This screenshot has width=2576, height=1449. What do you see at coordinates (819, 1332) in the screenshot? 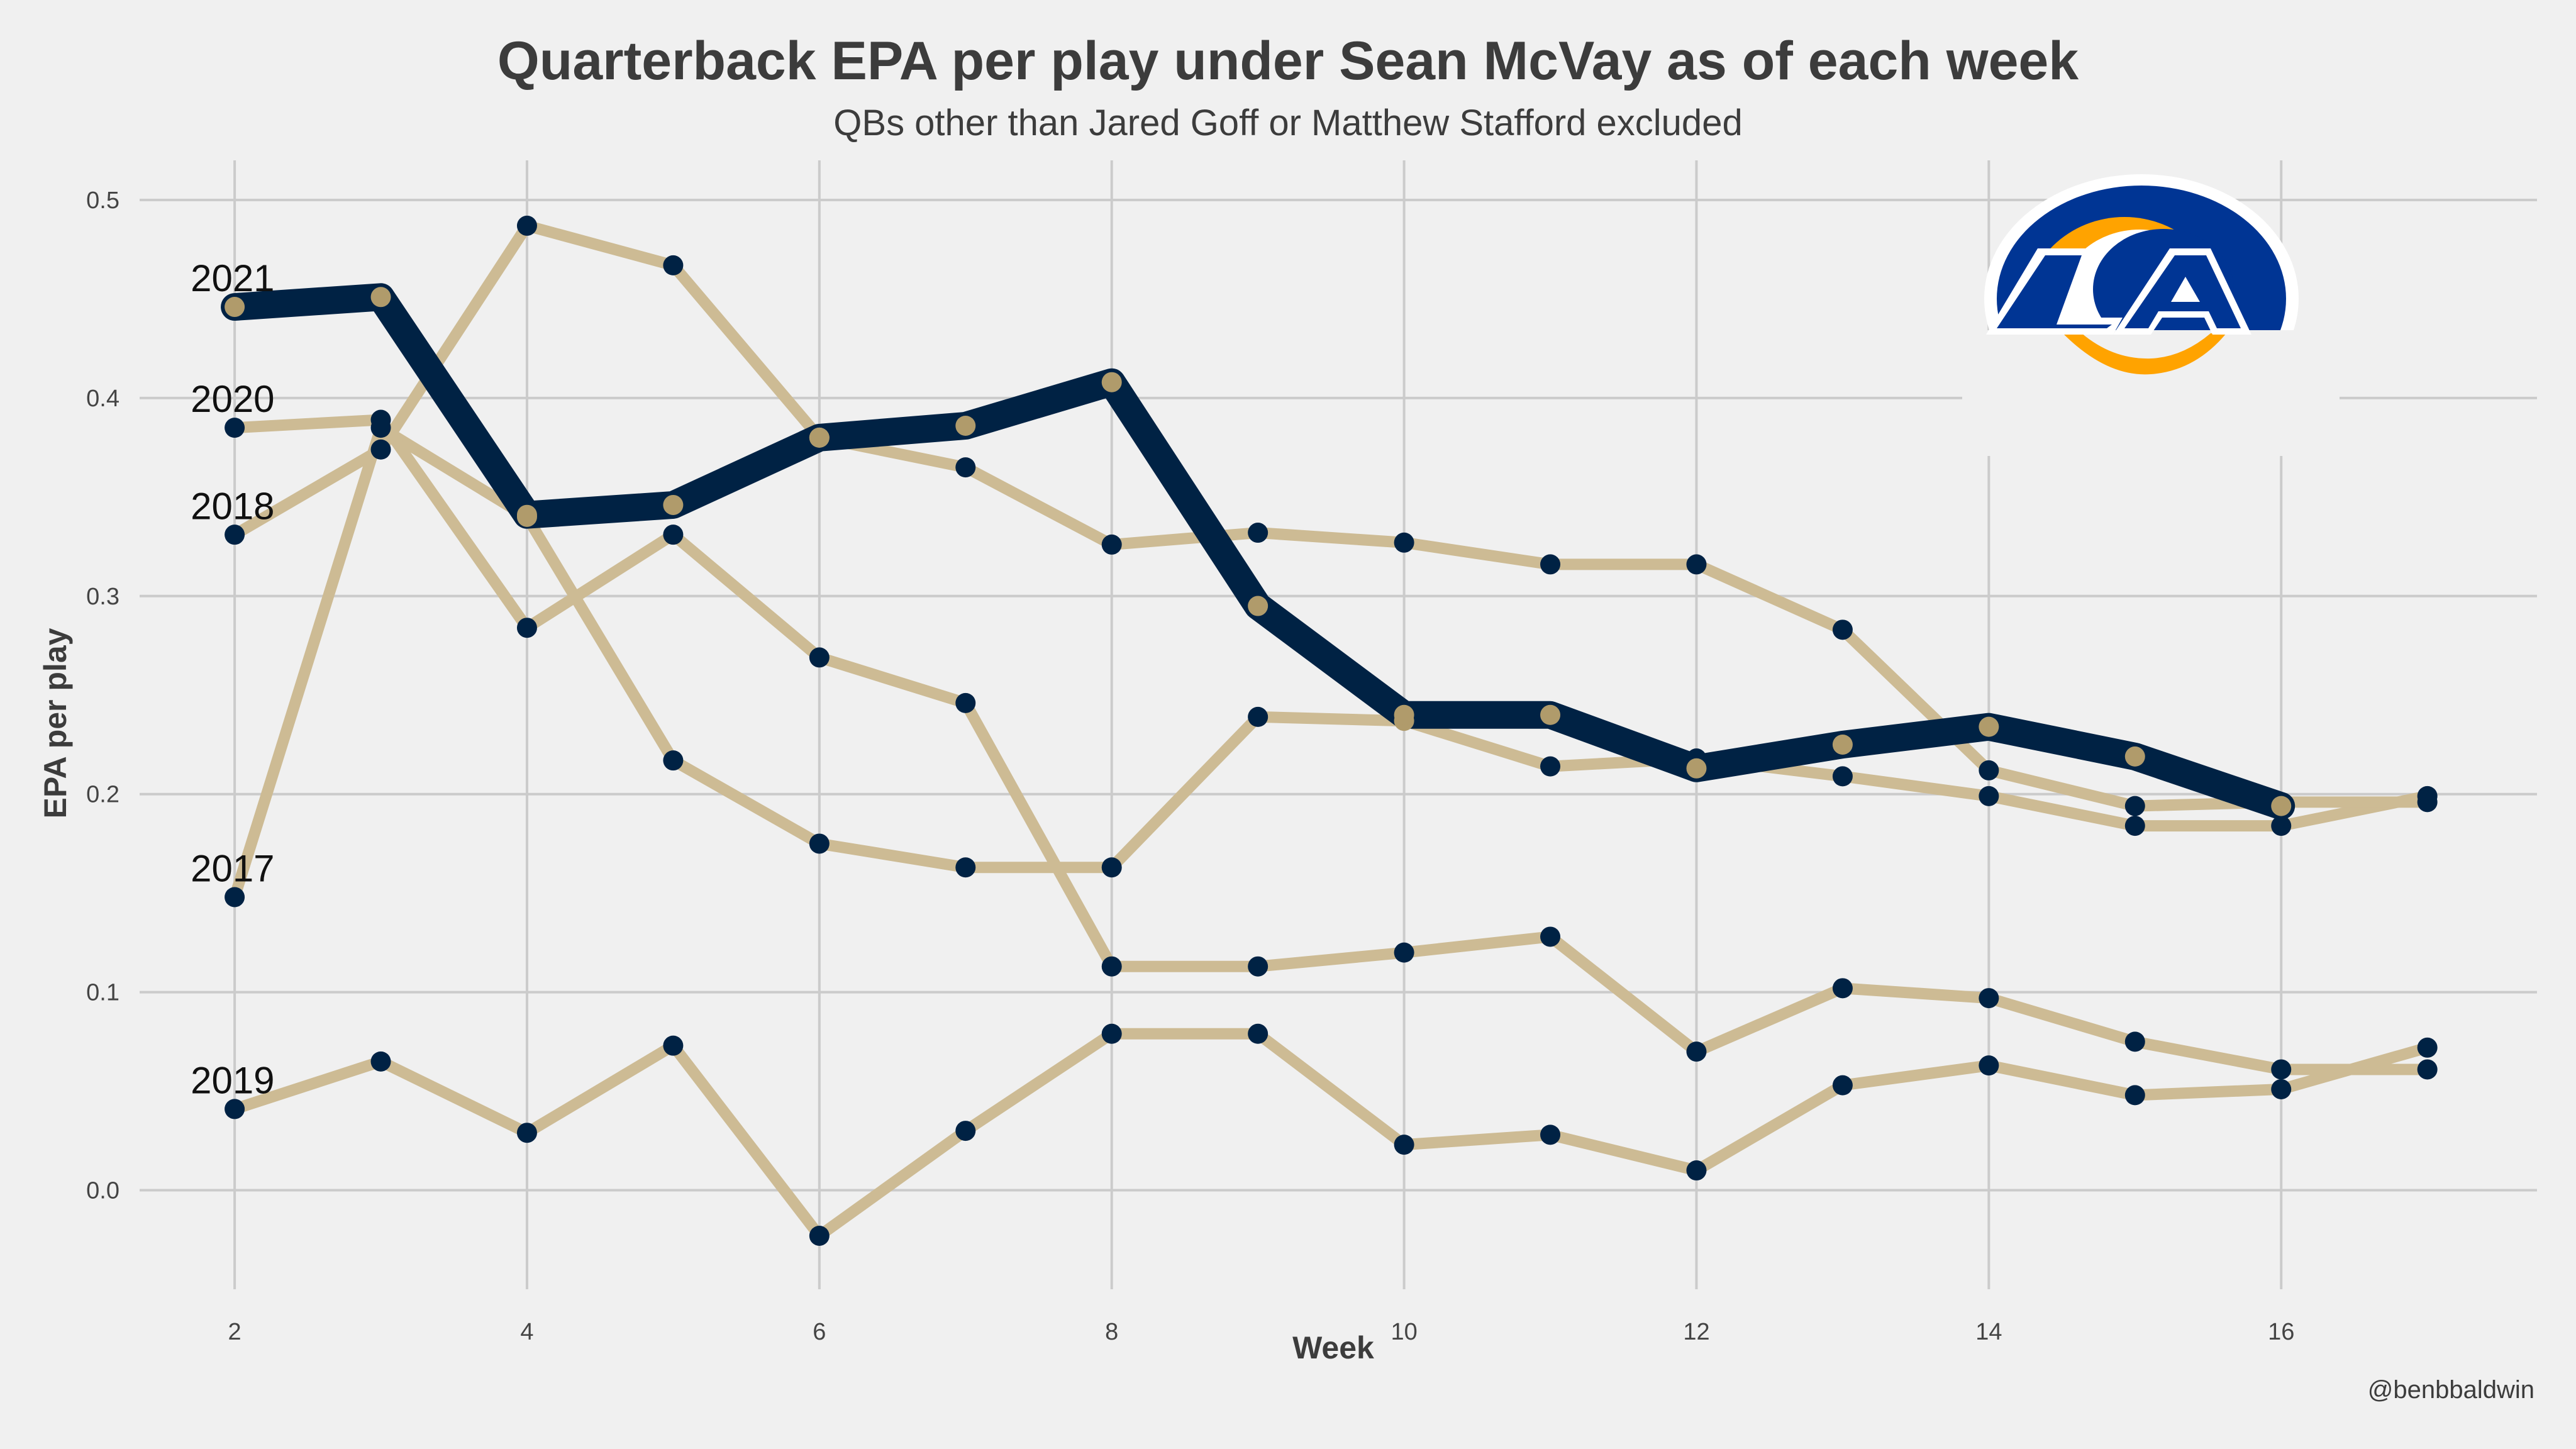
I see `x-tick-label: 6` at bounding box center [819, 1332].